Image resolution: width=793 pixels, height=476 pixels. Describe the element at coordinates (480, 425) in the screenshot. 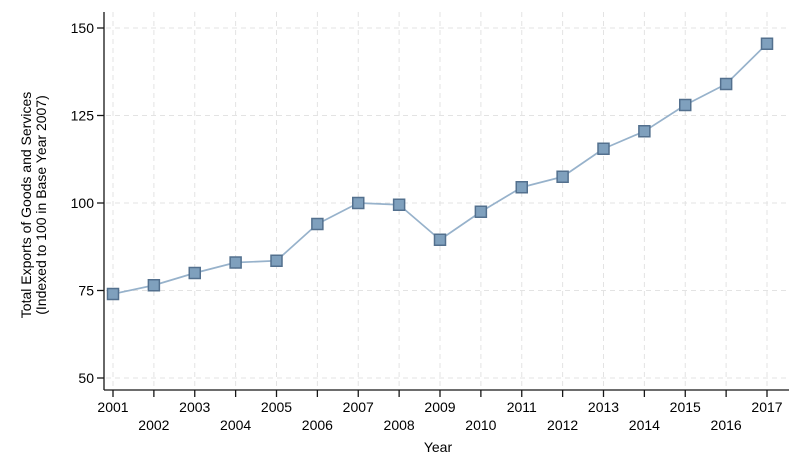

I see `x-tick-label-2010: 2010` at that location.